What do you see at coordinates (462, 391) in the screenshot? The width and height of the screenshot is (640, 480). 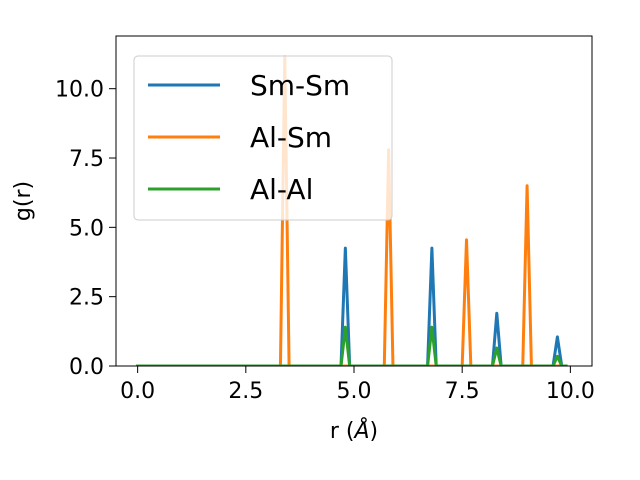 I see `x-tick-label: 7.5` at bounding box center [462, 391].